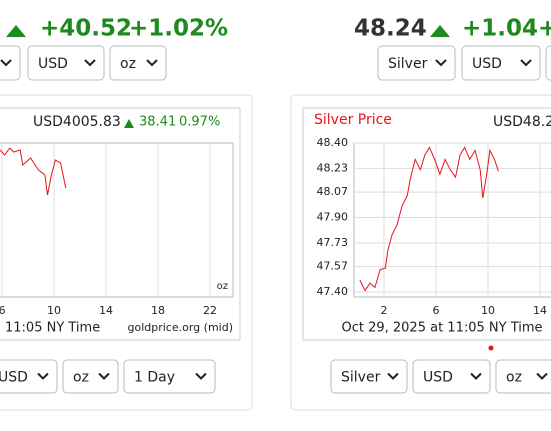 This screenshot has width=551, height=431. Describe the element at coordinates (390, 29) in the screenshot. I see `price: 48.24` at that location.